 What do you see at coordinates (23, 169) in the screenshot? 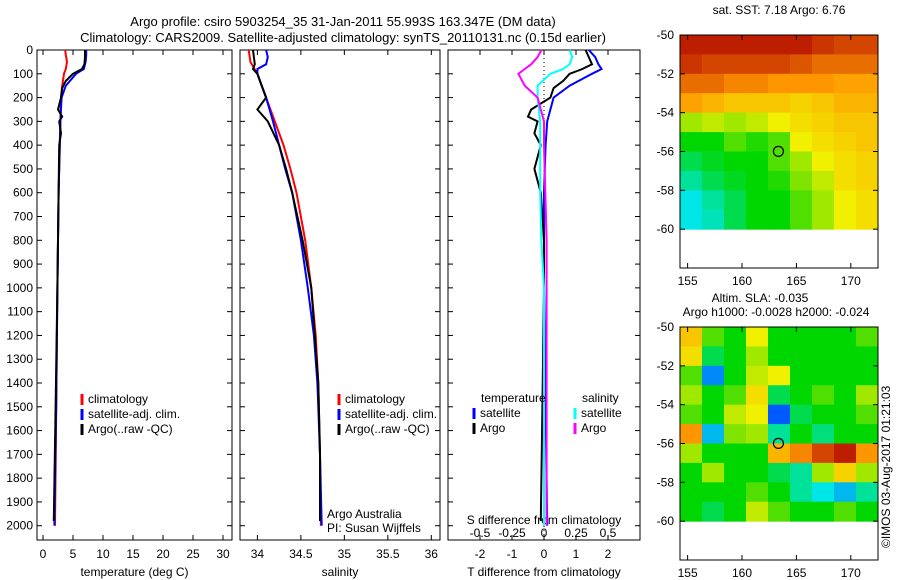
I see `y-tick-label: 500` at bounding box center [23, 169].